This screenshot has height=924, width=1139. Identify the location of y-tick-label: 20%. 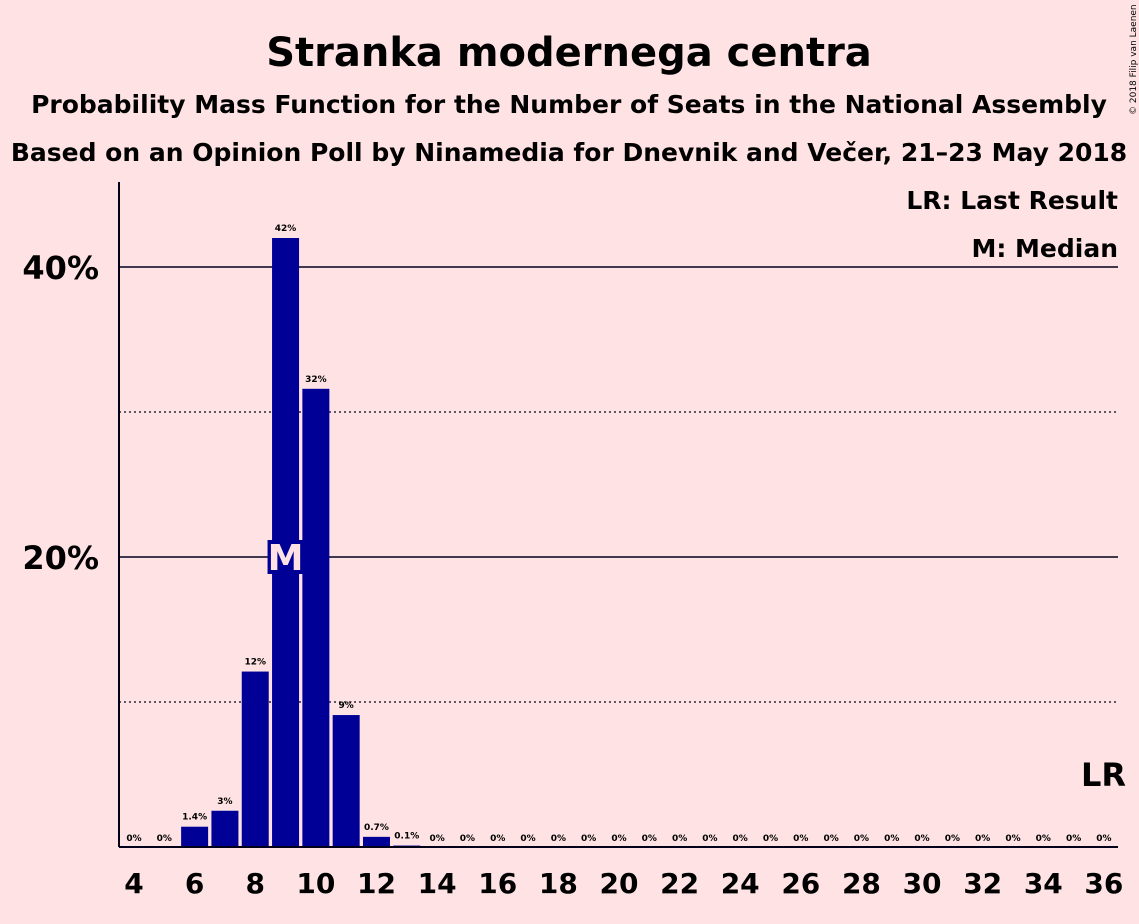
(60, 558).